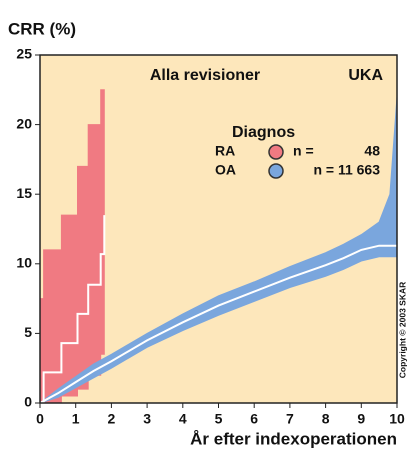  Describe the element at coordinates (183, 419) in the screenshot. I see `x-tick-label: 4` at that location.